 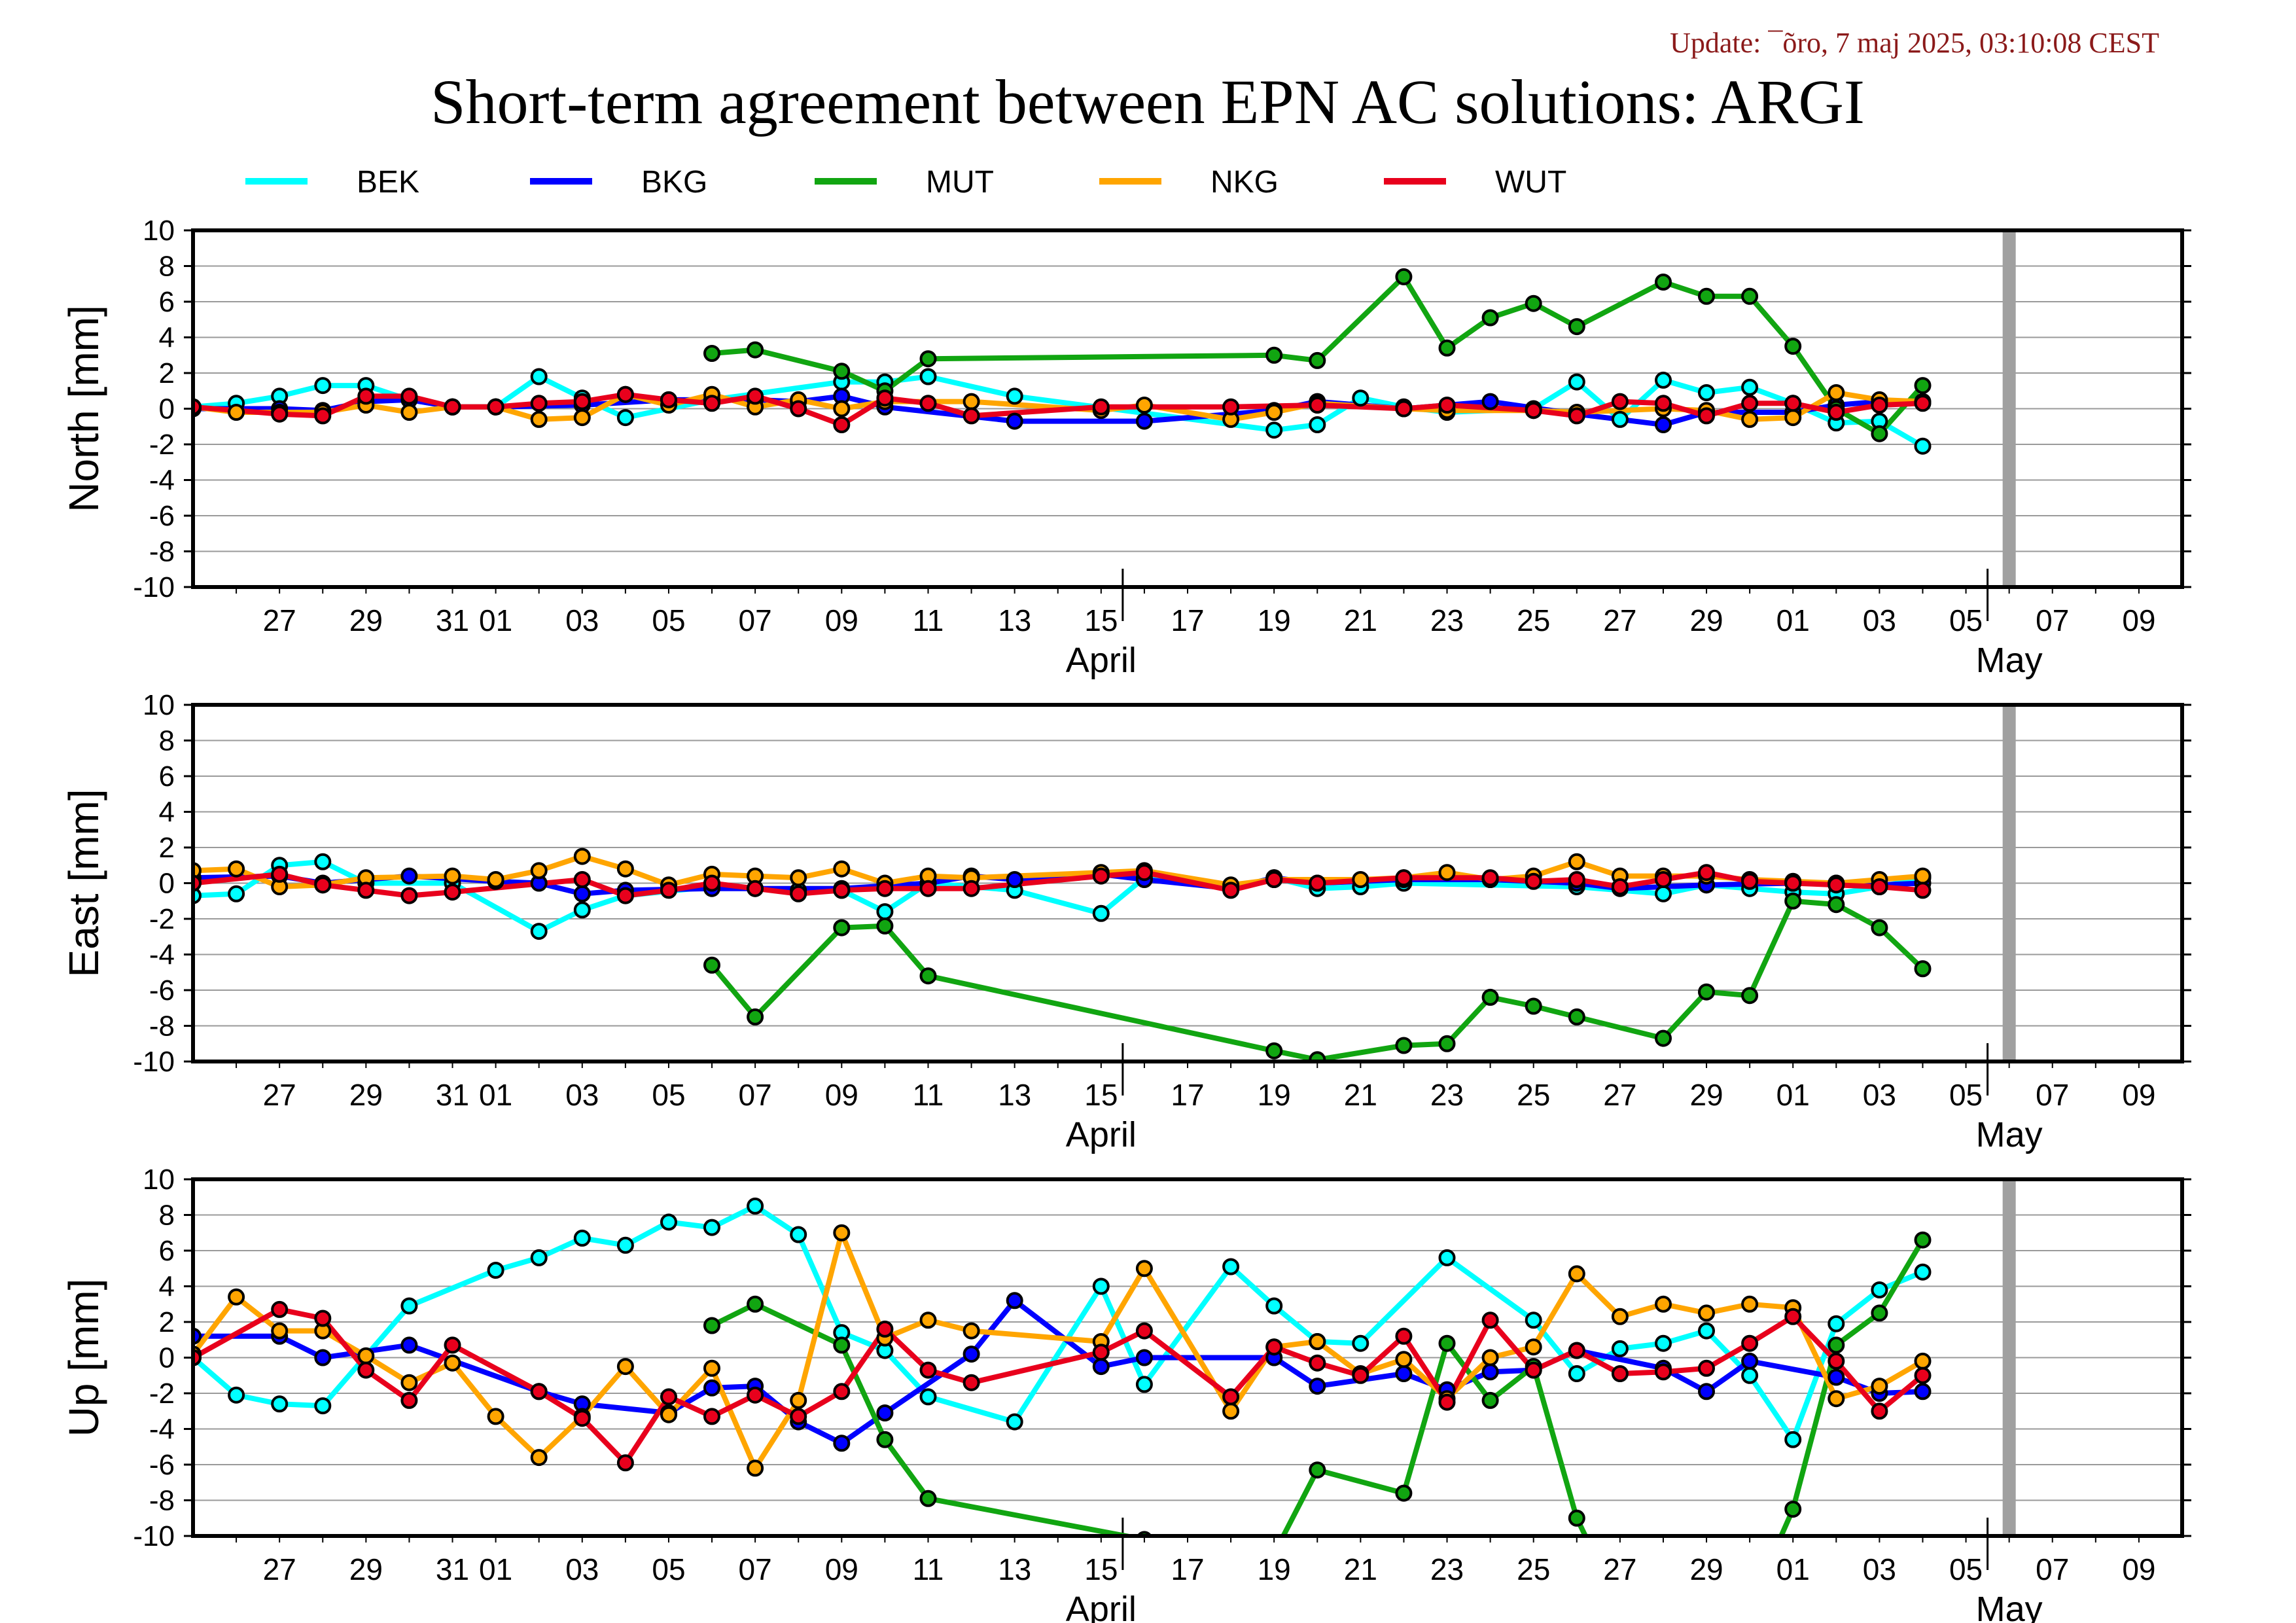 What do you see at coordinates (2138, 1095) in the screenshot?
I see `x-tick-label: 09` at bounding box center [2138, 1095].